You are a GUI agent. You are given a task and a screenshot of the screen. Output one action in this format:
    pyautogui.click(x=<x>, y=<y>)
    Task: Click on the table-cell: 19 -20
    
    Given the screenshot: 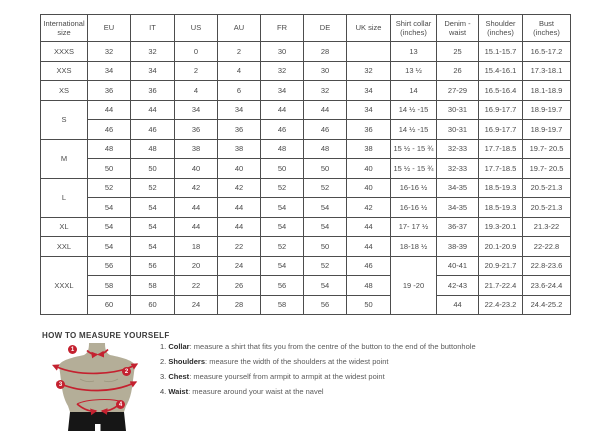 What is the action you would take?
    pyautogui.click(x=413, y=285)
    